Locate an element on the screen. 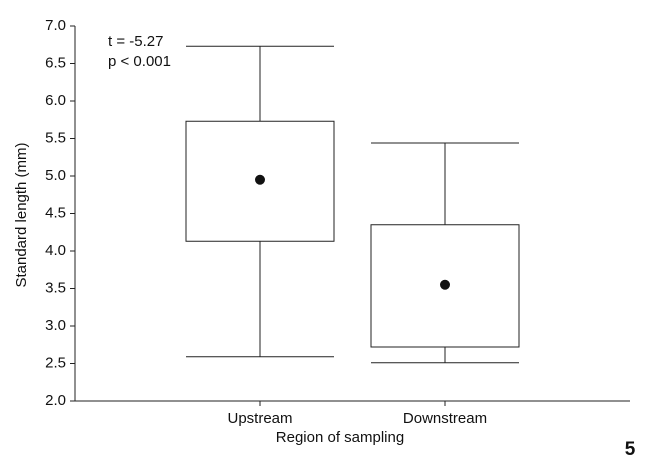 The height and width of the screenshot is (459, 648). y-tick-label: 5.0 is located at coordinates (55, 175).